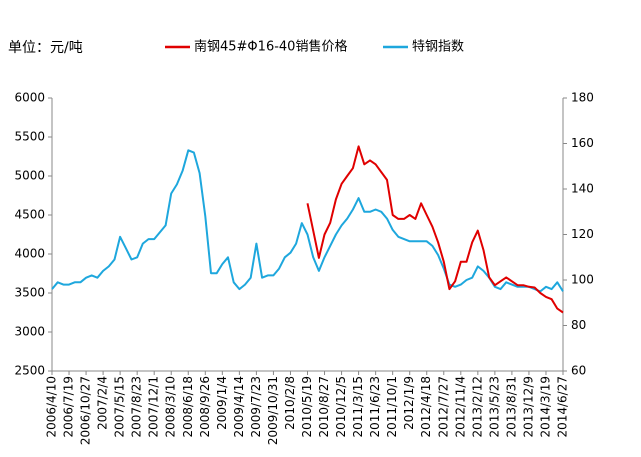  I want to click on x-tick-label: 2012/4/18, so click(426, 407).